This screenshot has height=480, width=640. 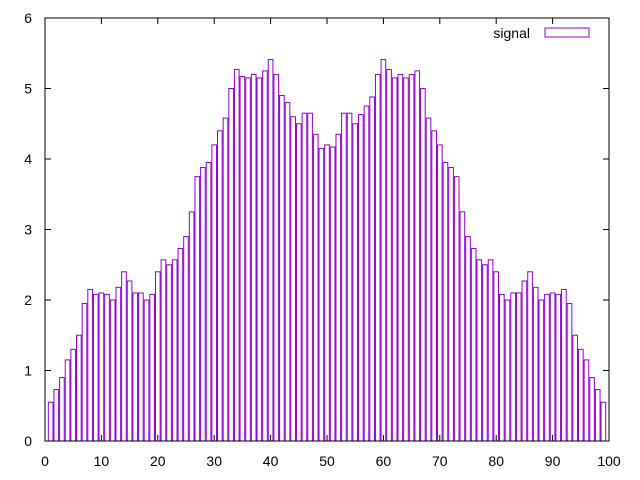 I want to click on y-tick-label: 2, so click(x=28, y=300).